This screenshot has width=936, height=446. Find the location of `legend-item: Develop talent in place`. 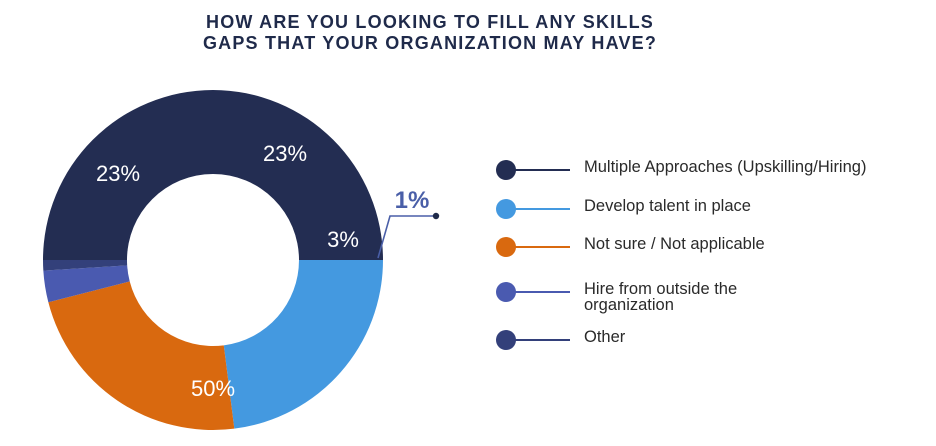

legend-item: Develop talent in place is located at coordinates (706, 210).